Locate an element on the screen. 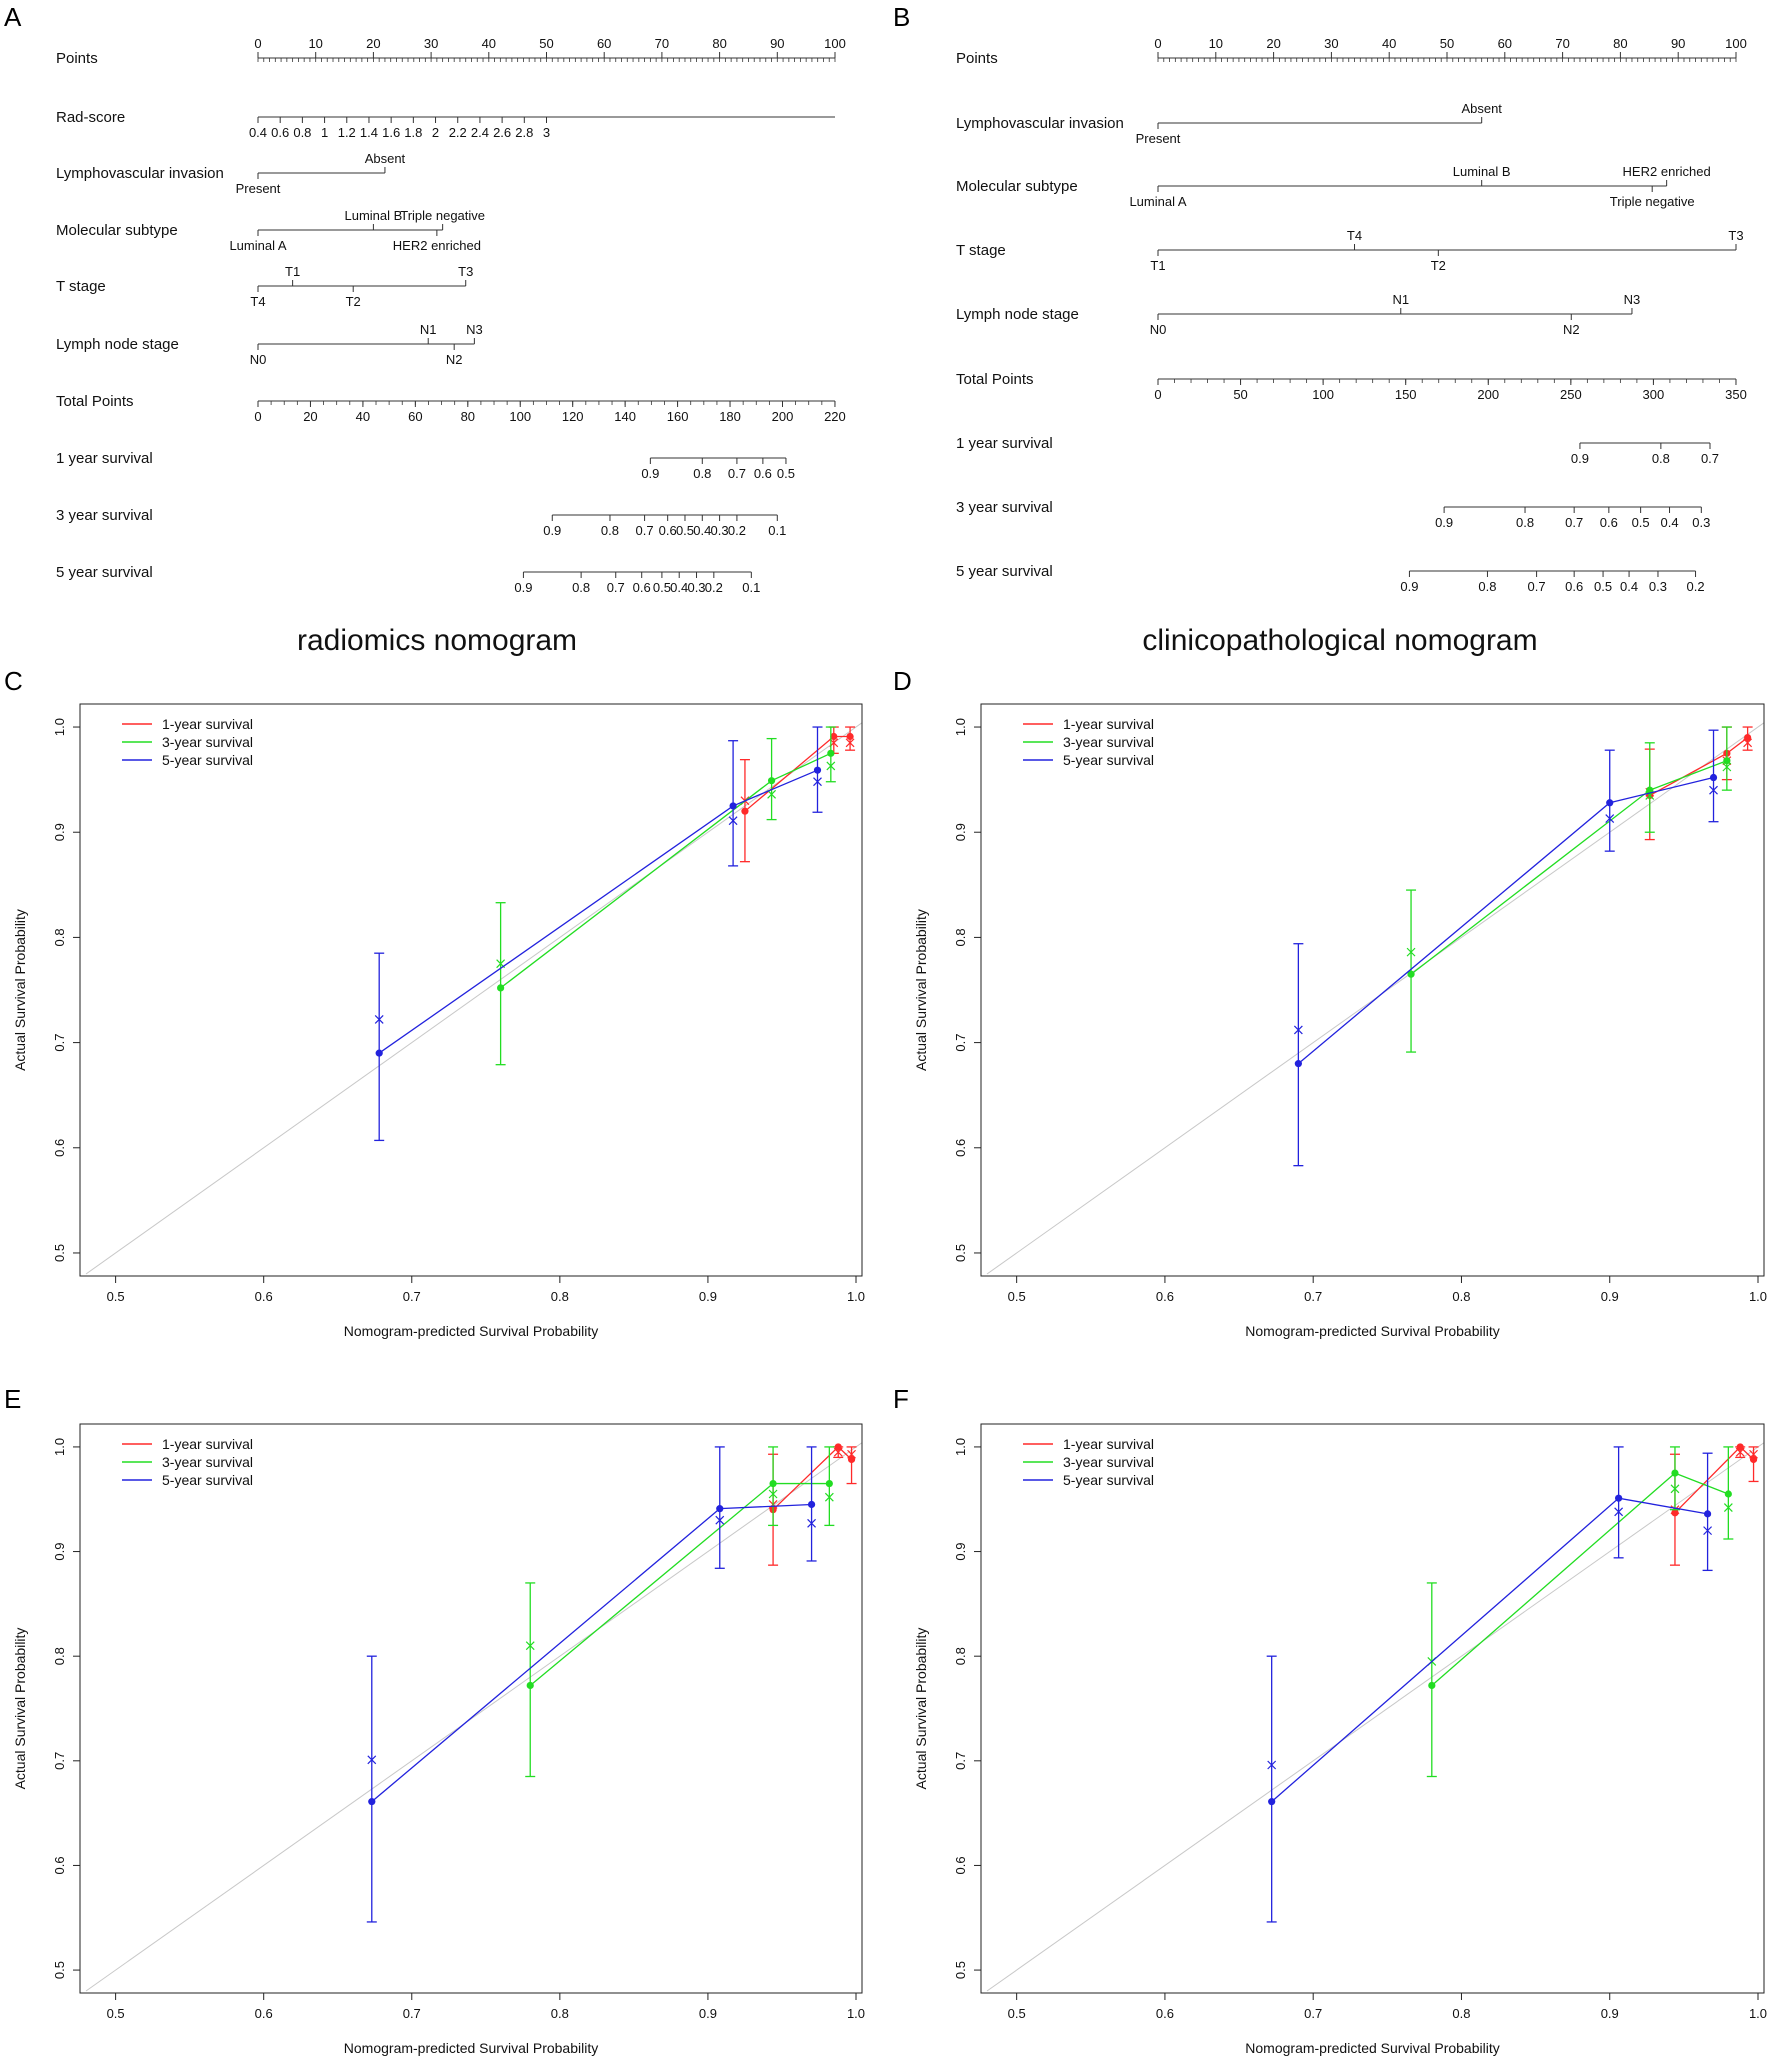 The image size is (1770, 2065). tick-label-points: 40 is located at coordinates (1389, 43).